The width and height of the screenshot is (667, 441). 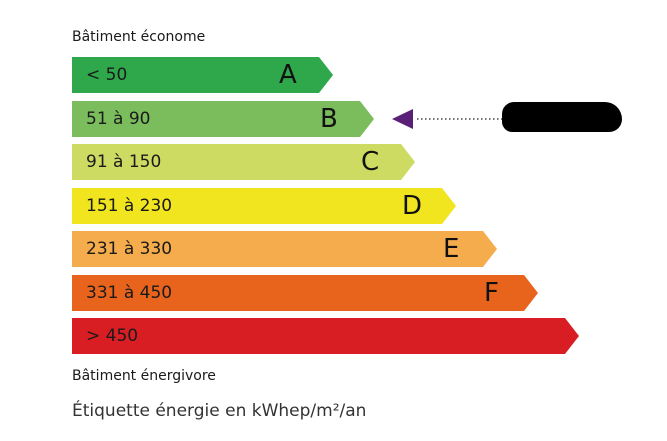 What do you see at coordinates (107, 75) in the screenshot?
I see `class-range: < 50` at bounding box center [107, 75].